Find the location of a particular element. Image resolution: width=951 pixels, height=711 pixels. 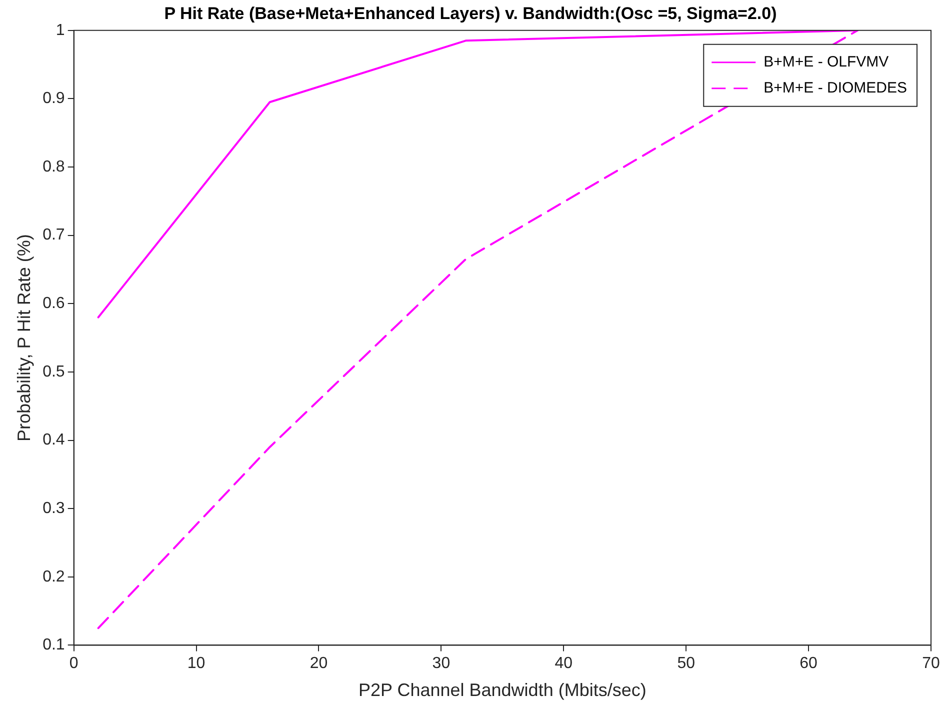

y-tick-label: 0.3 is located at coordinates (53, 508).